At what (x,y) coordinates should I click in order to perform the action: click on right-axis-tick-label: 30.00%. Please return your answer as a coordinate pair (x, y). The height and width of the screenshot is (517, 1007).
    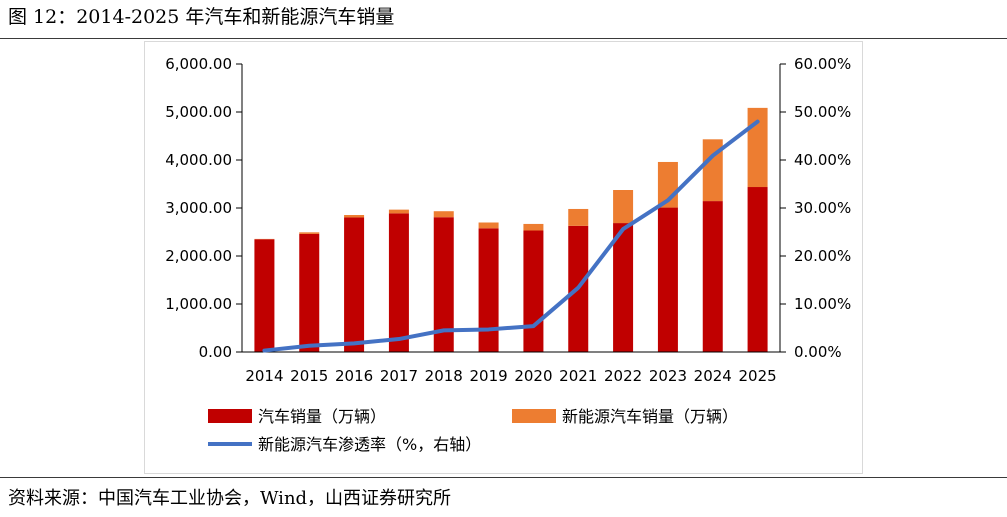
    Looking at the image, I should click on (822, 208).